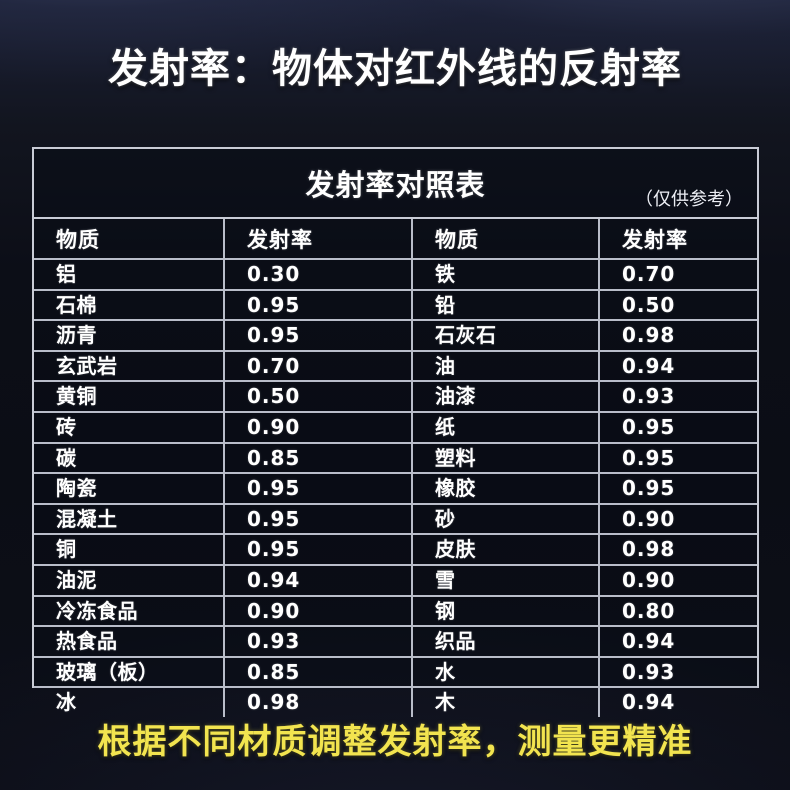  Describe the element at coordinates (395, 742) in the screenshot. I see `footer-caption: 根据不同材质调整发射率，测量更精准` at that location.